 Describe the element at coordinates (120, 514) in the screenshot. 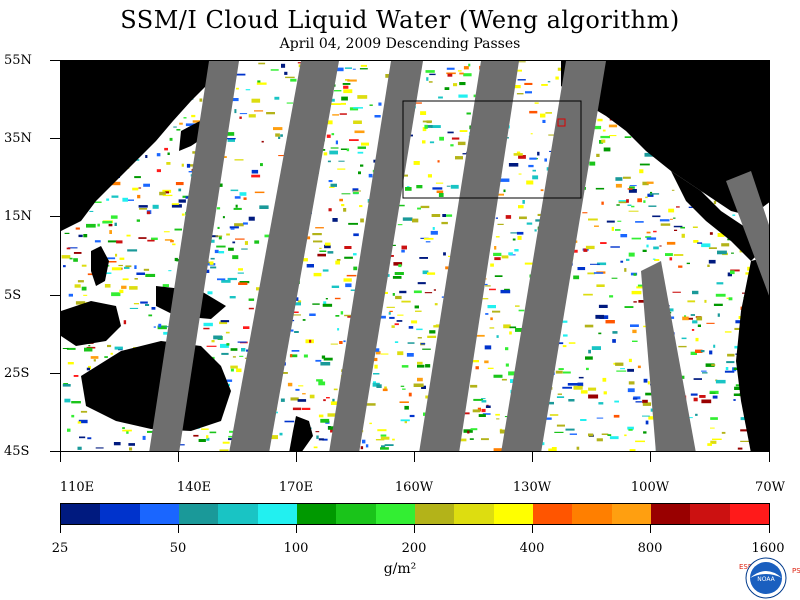

I see `colorbar-swatch` at that location.